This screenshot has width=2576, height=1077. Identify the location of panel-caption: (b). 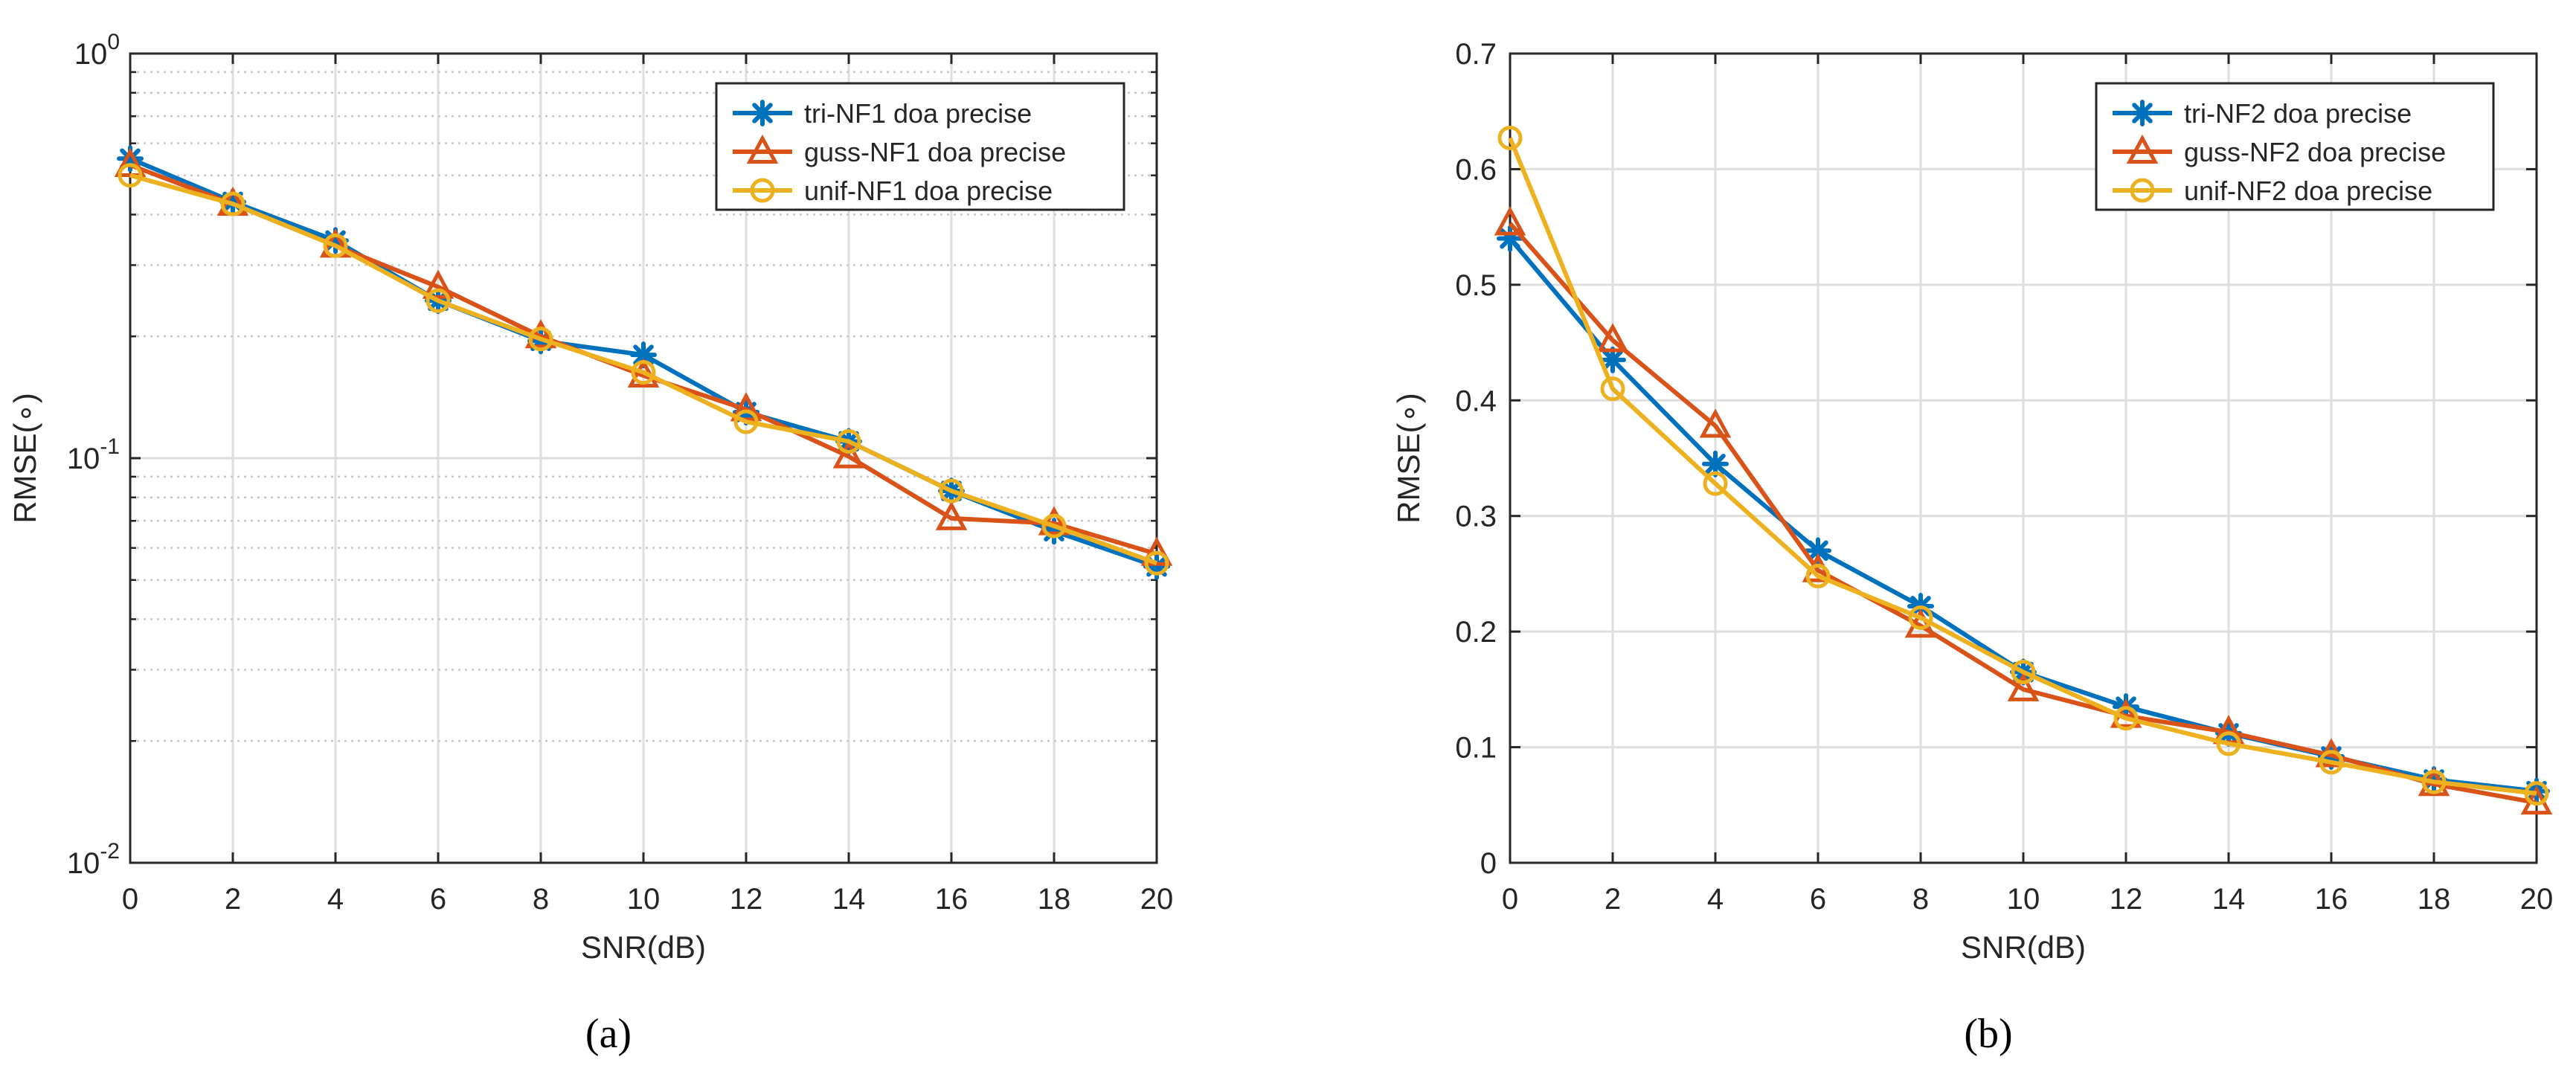
(1988, 1034).